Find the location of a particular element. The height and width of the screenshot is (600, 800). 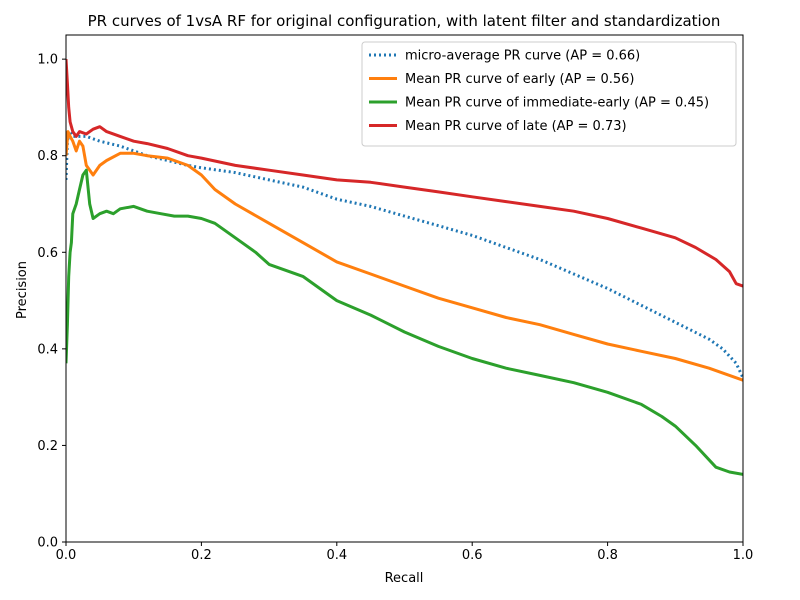

y-tick-label: 0.6 is located at coordinates (47, 253).